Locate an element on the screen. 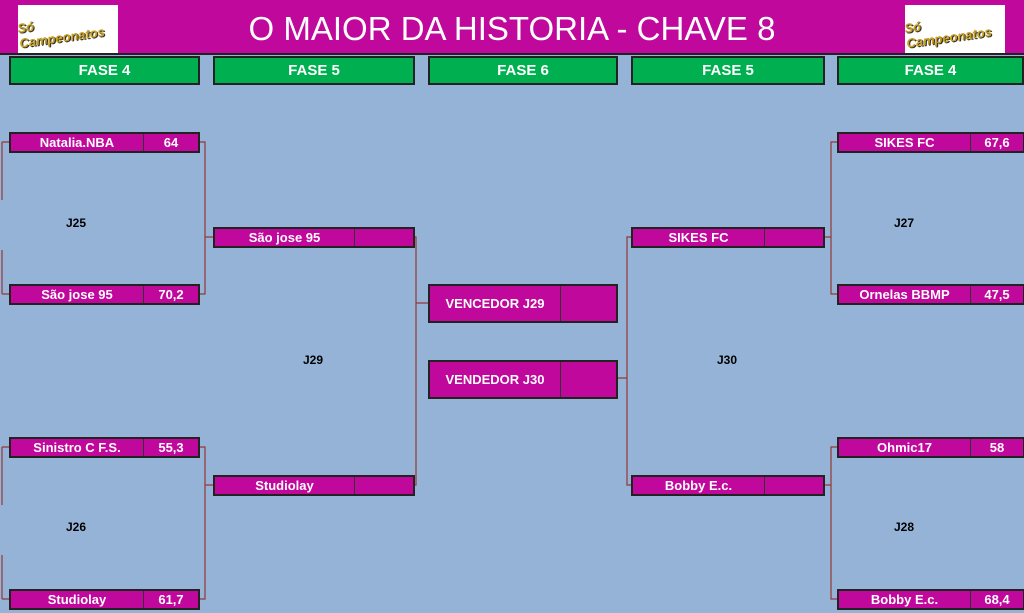 This screenshot has width=1024, height=613. match-slot: Studiolay 61,7 is located at coordinates (104, 599).